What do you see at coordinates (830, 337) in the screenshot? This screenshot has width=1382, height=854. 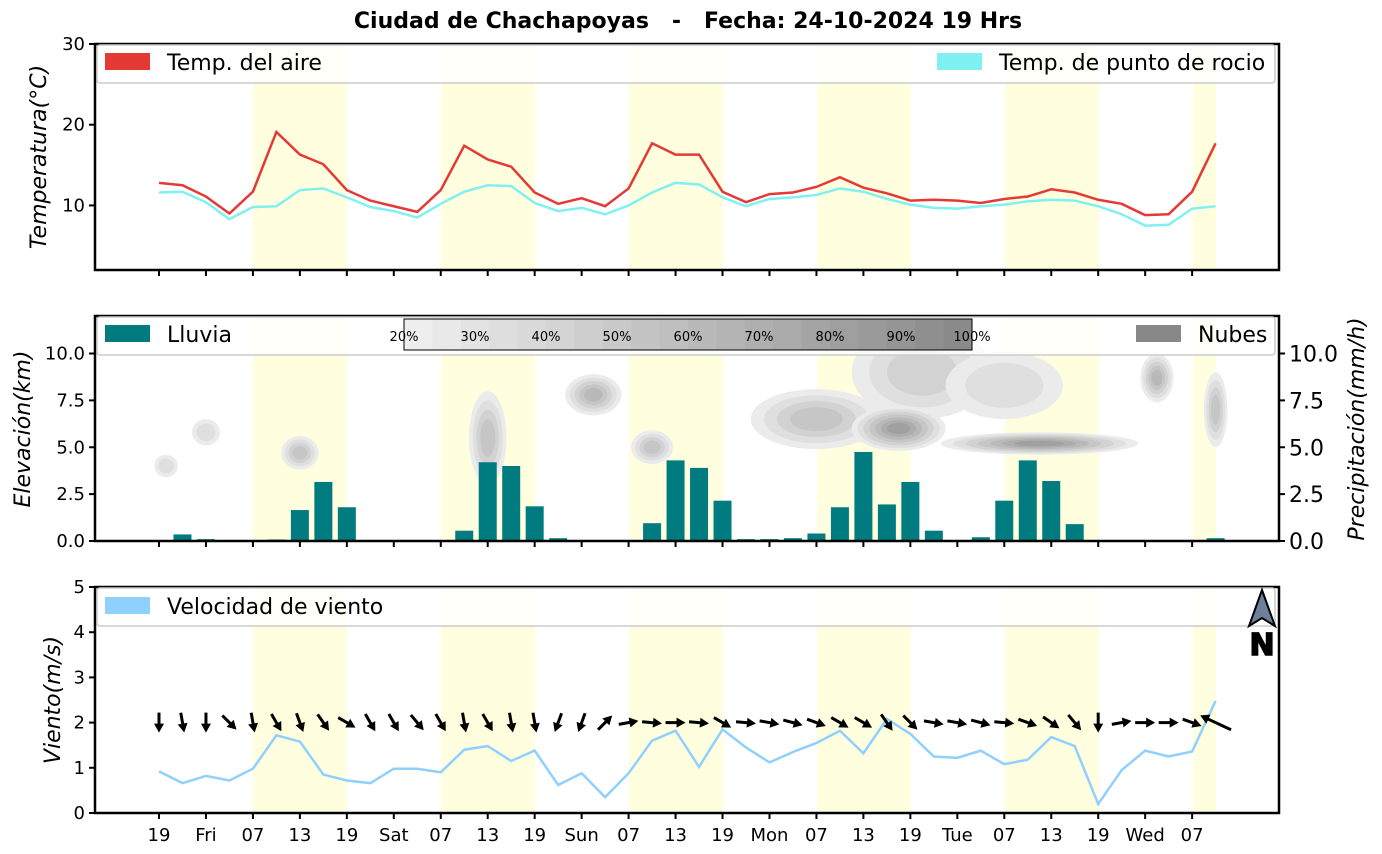 I see `cloud-scale-label: 80%` at bounding box center [830, 337].